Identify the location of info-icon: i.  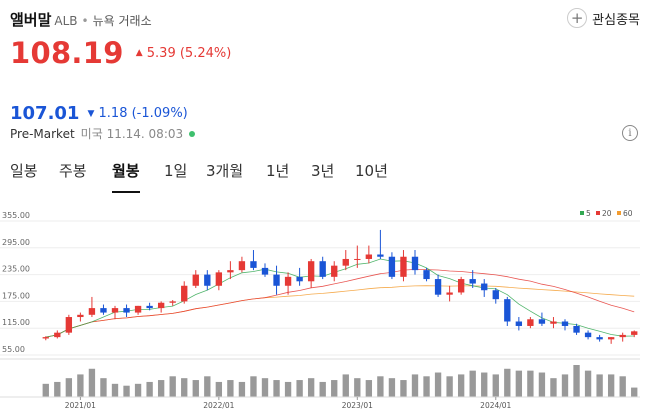
(630, 133).